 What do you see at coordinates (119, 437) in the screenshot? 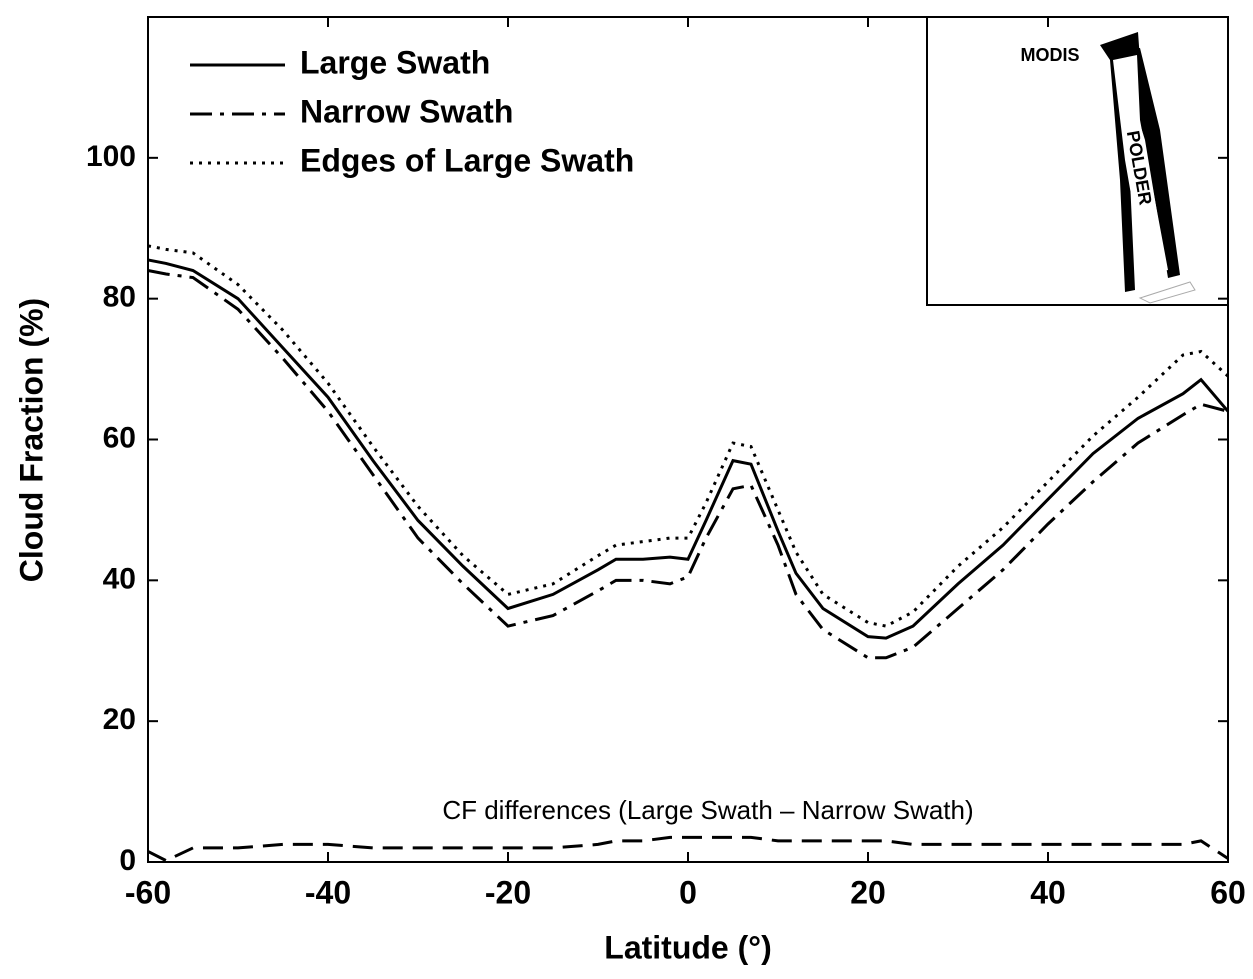
I see `y-tick-label: 60` at bounding box center [119, 437].